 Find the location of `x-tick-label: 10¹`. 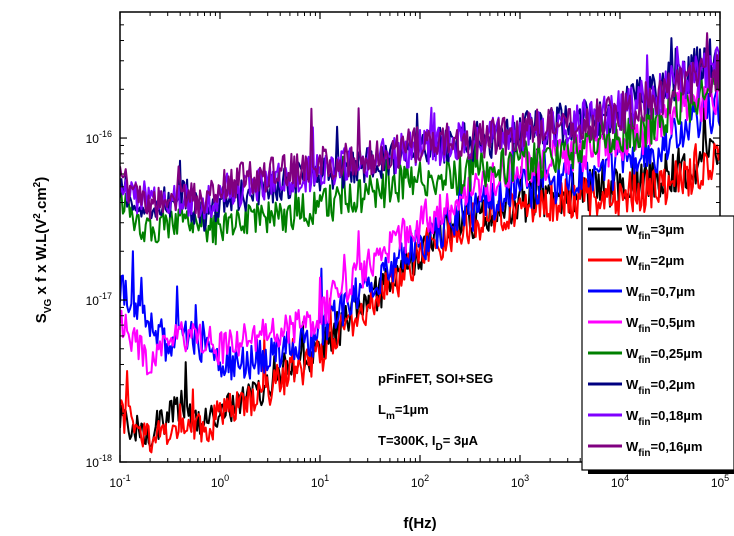

x-tick-label: 10¹ is located at coordinates (320, 481).